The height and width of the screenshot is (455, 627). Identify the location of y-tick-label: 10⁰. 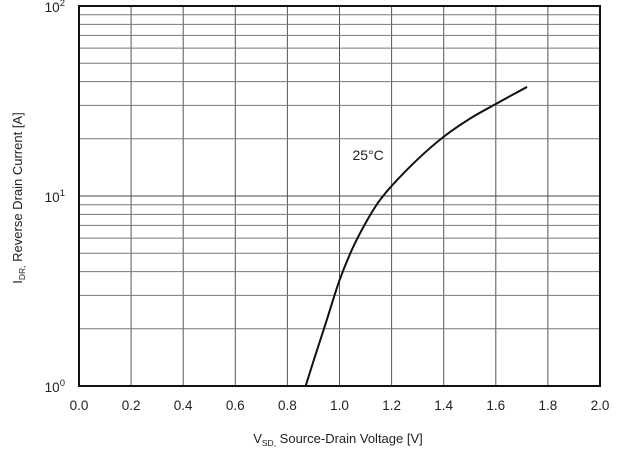
(55, 386).